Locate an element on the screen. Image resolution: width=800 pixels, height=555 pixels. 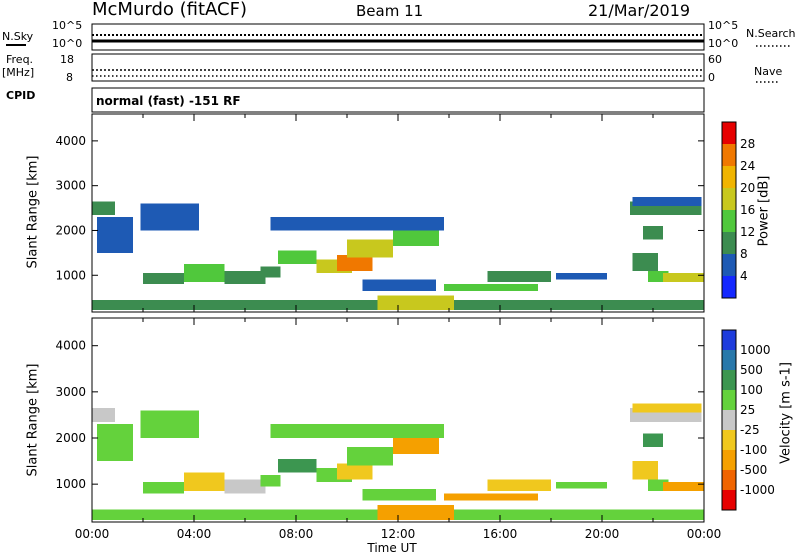
x-tick-label: 20:00 is located at coordinates (602, 534).